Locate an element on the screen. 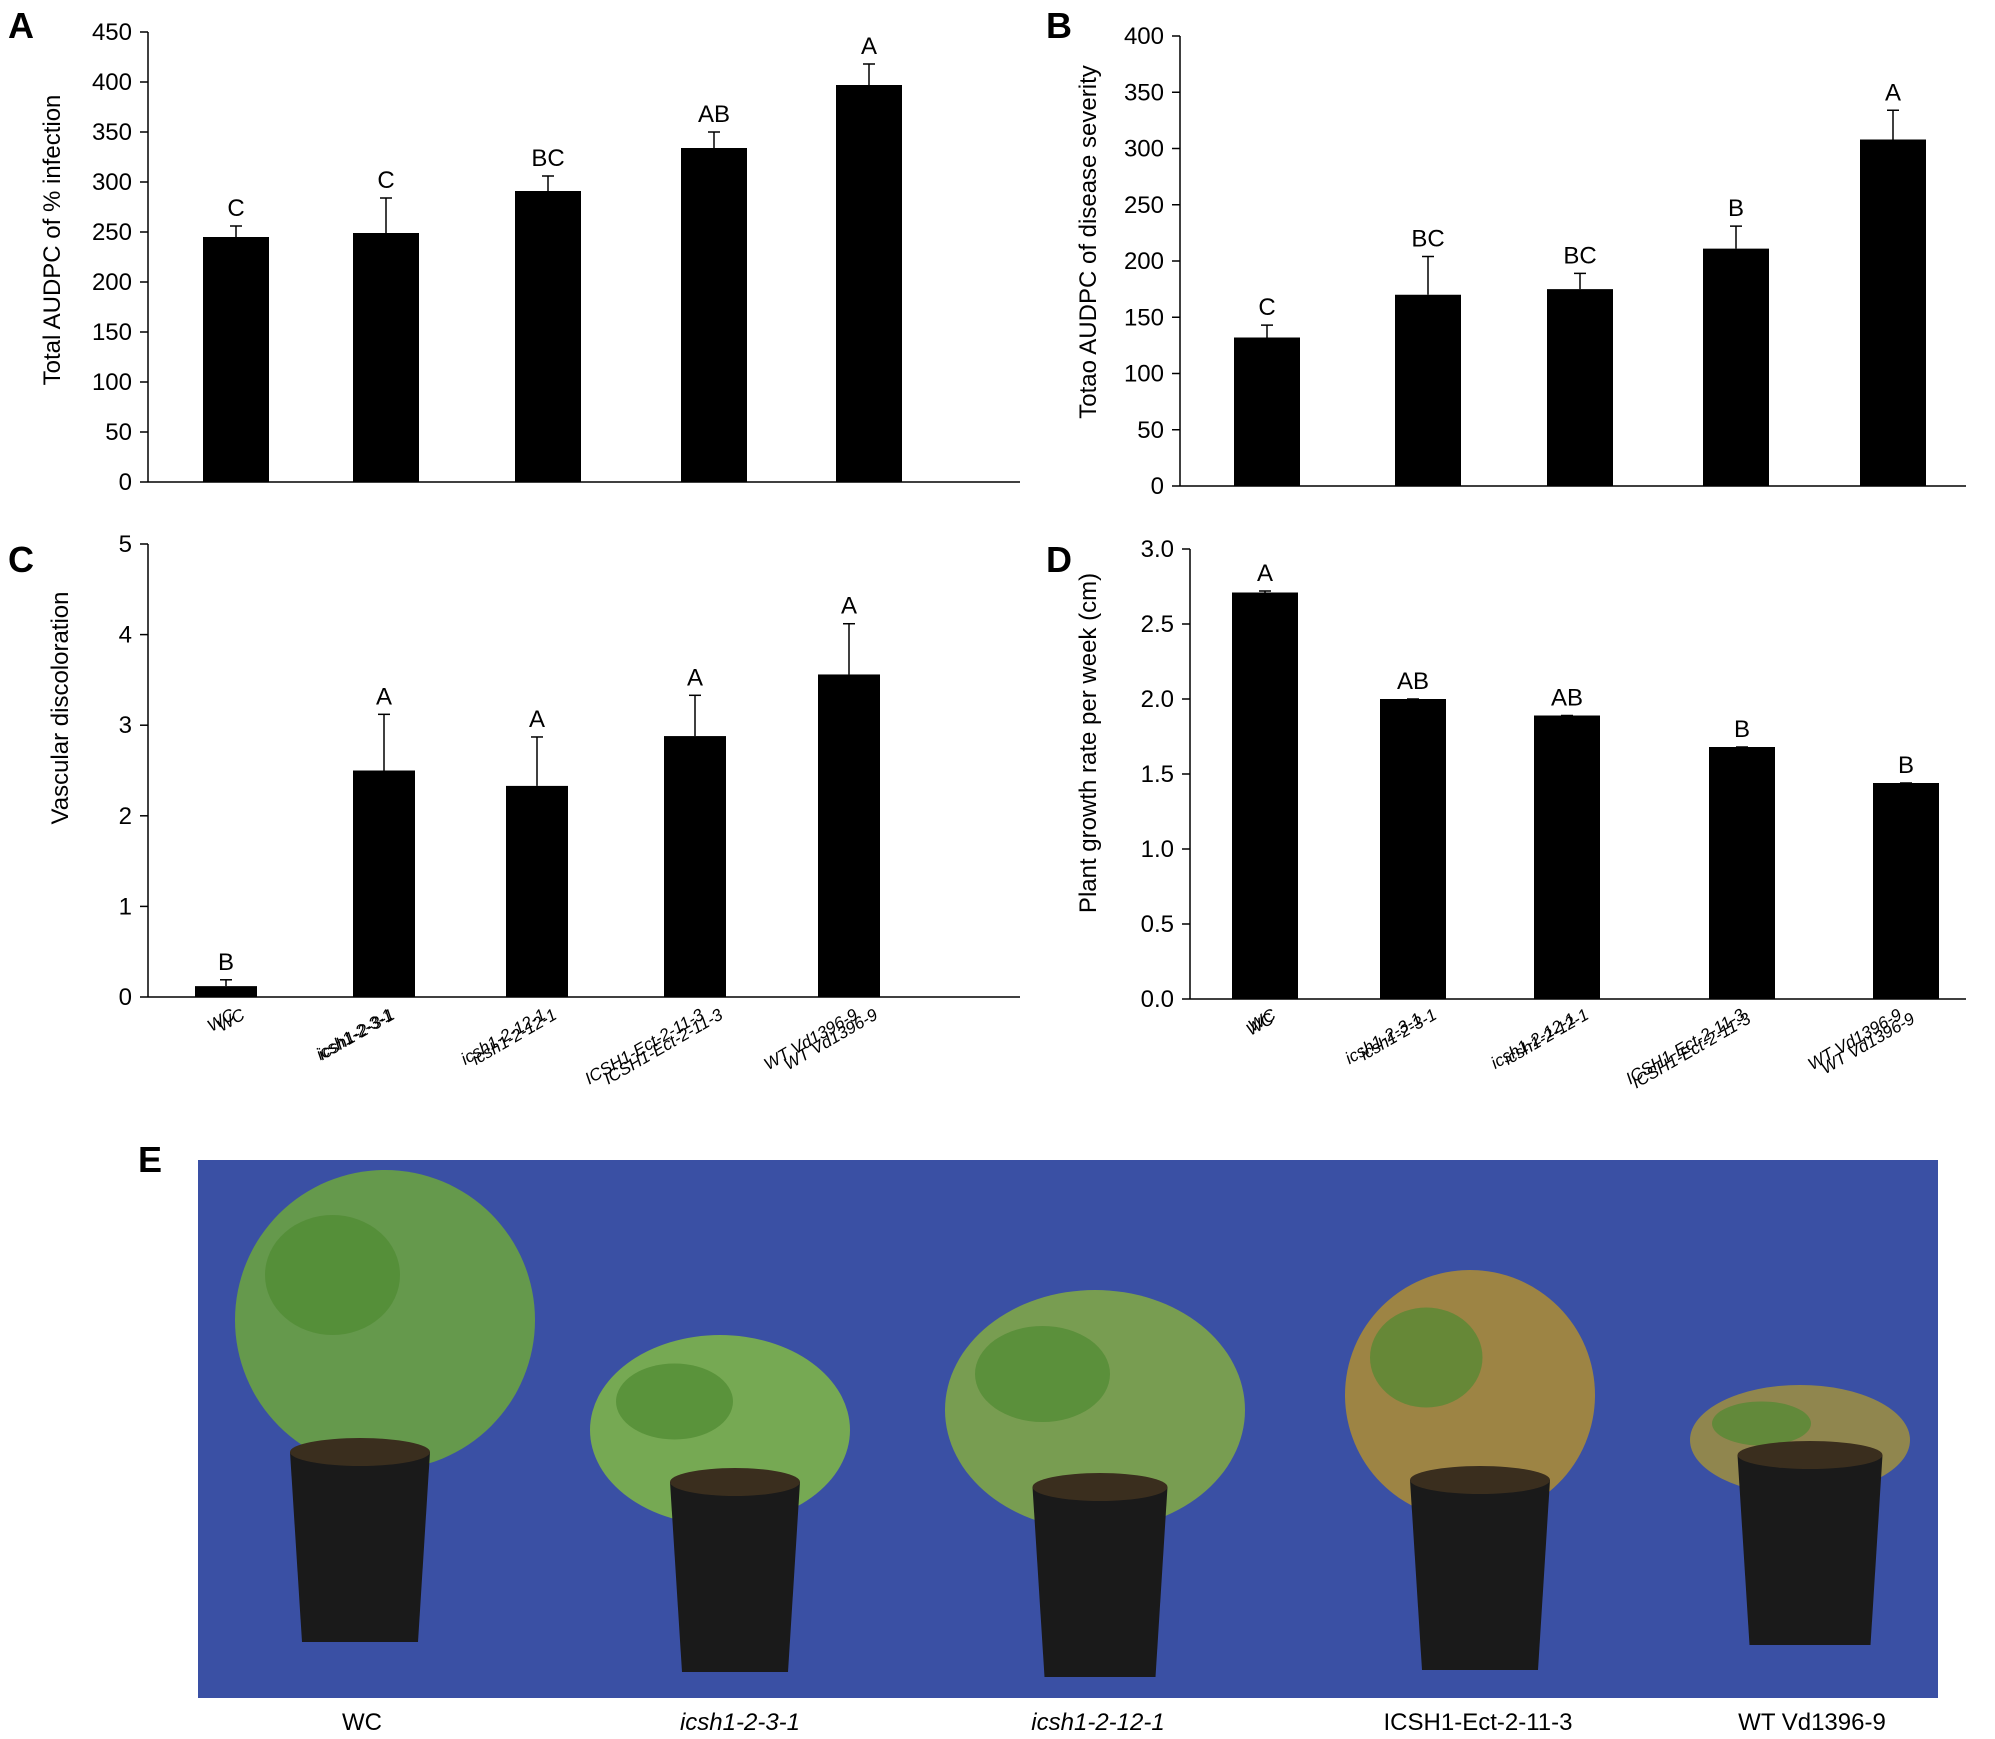 This screenshot has height=1739, width=1995. panel-c-ytick-label: 1 is located at coordinates (125, 906).